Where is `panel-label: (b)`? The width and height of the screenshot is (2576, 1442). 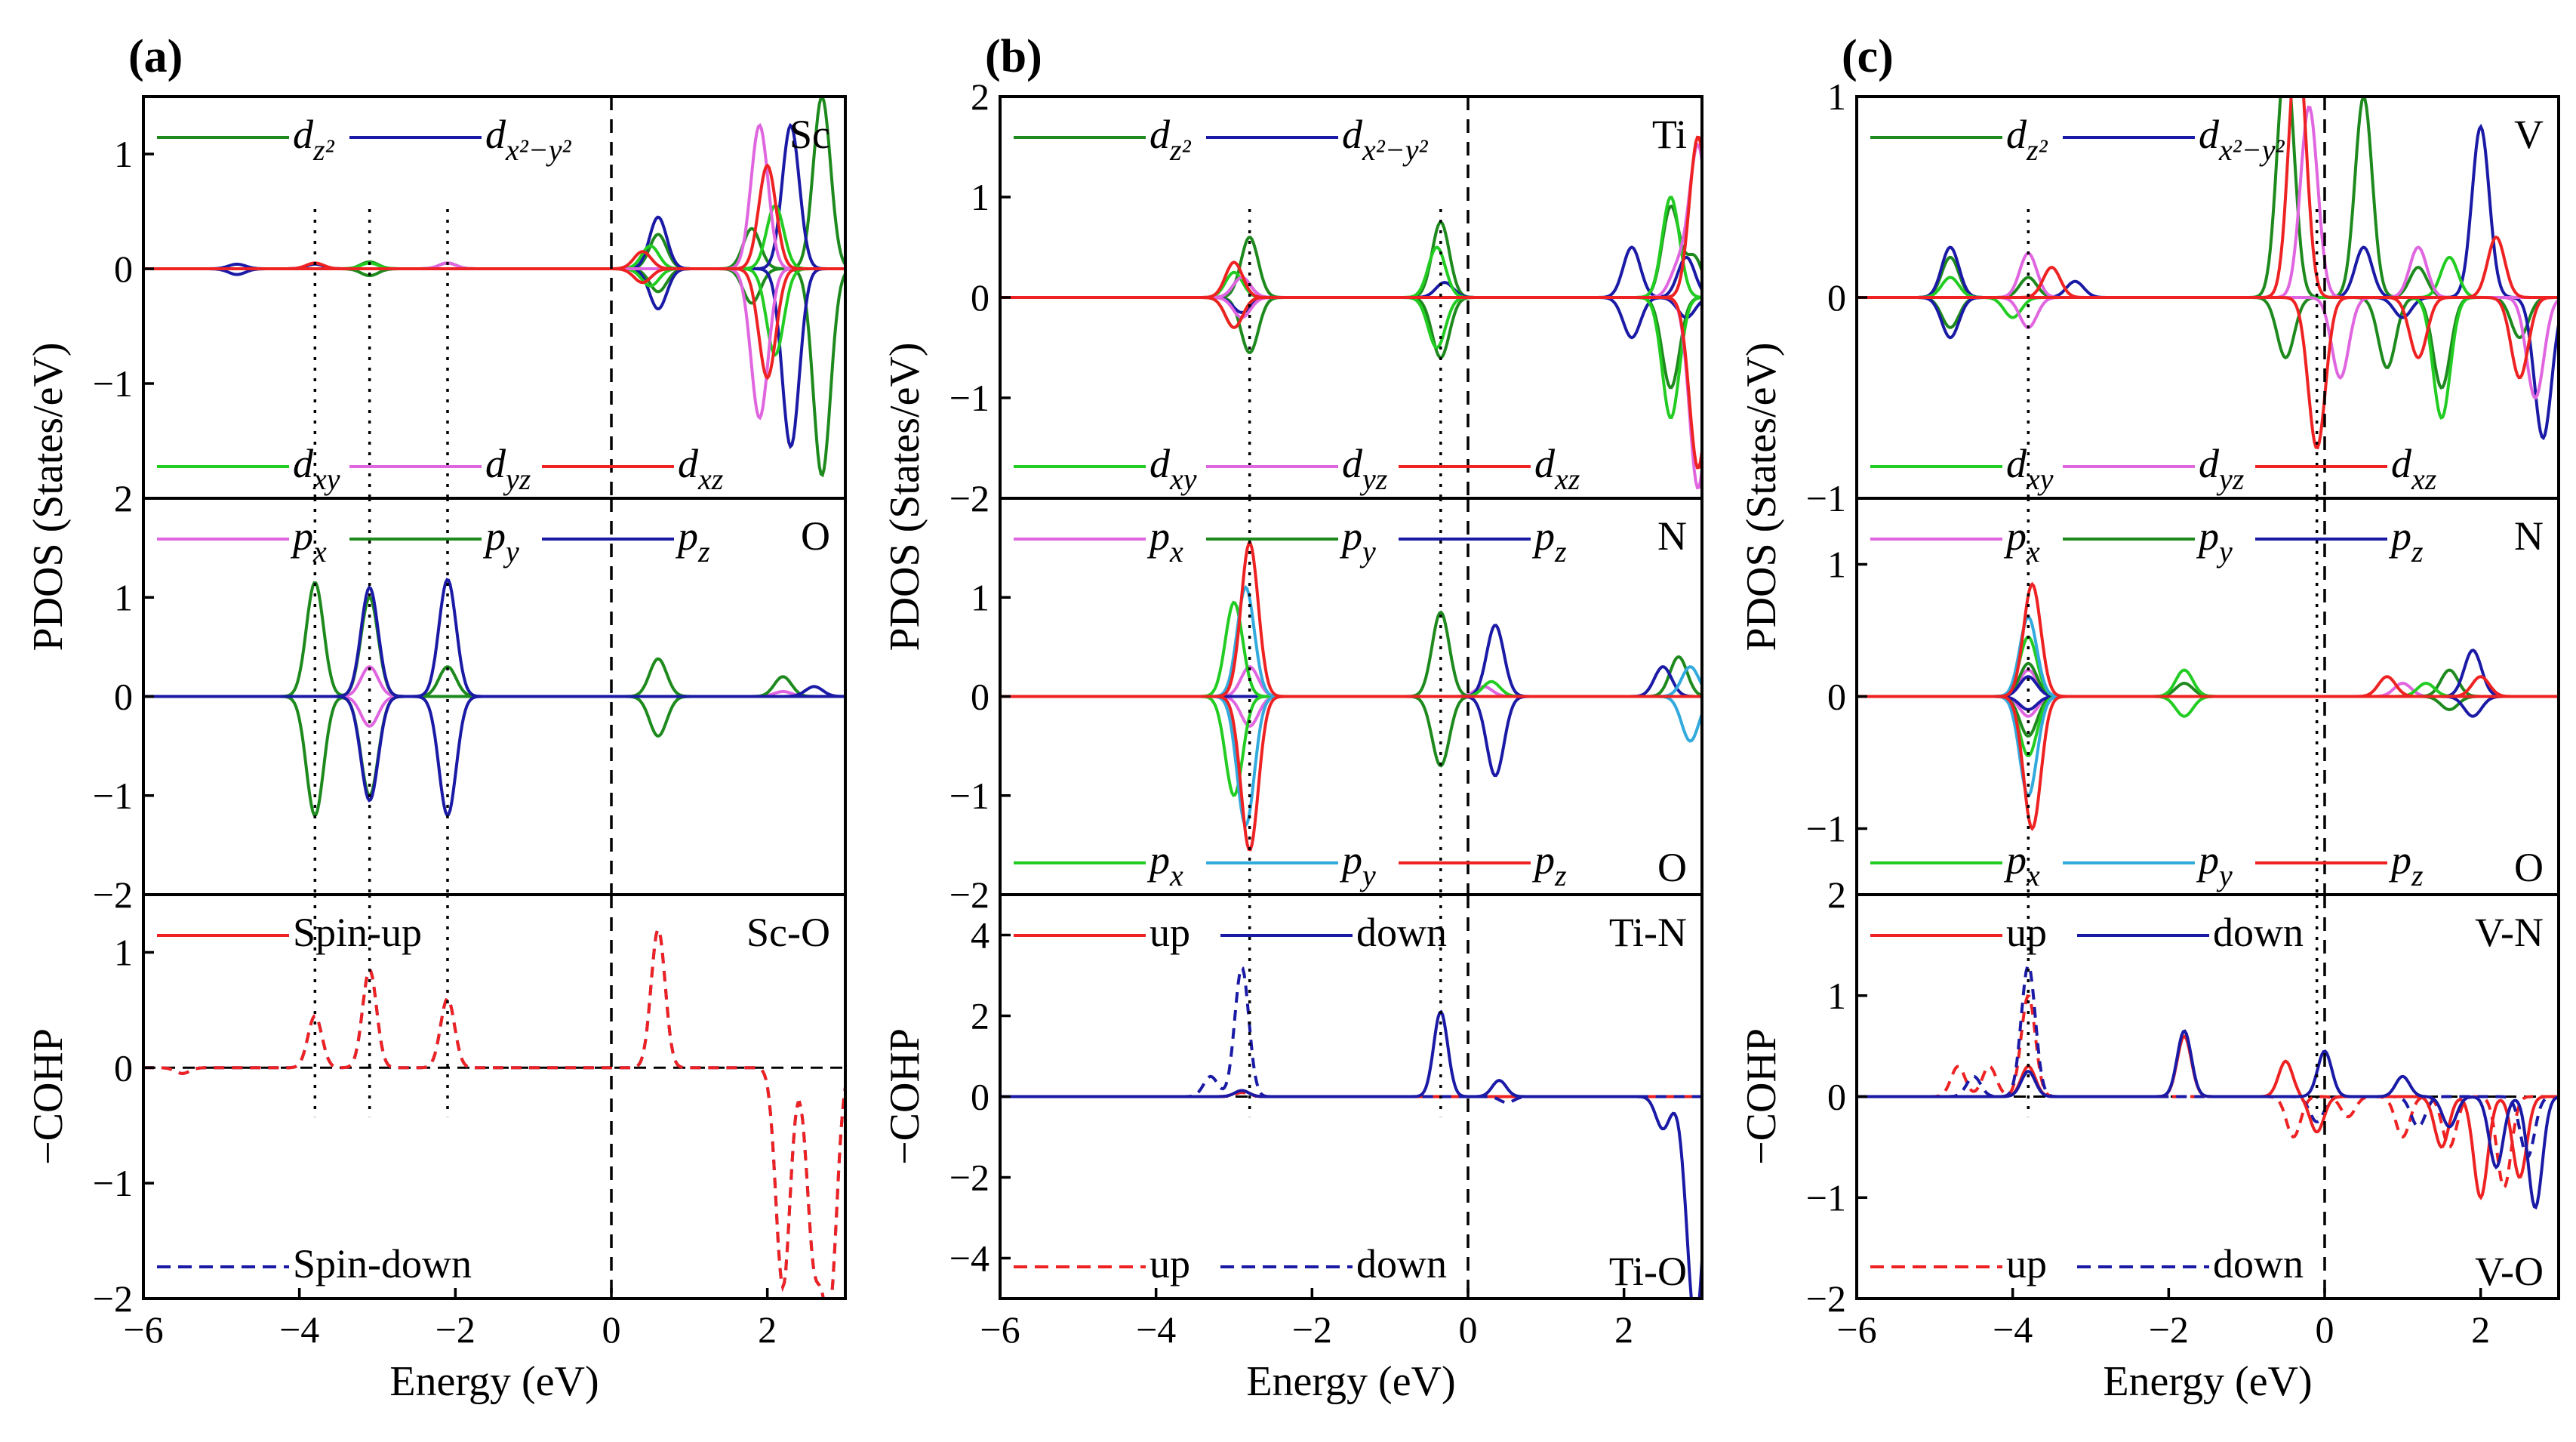
panel-label: (b) is located at coordinates (1013, 56).